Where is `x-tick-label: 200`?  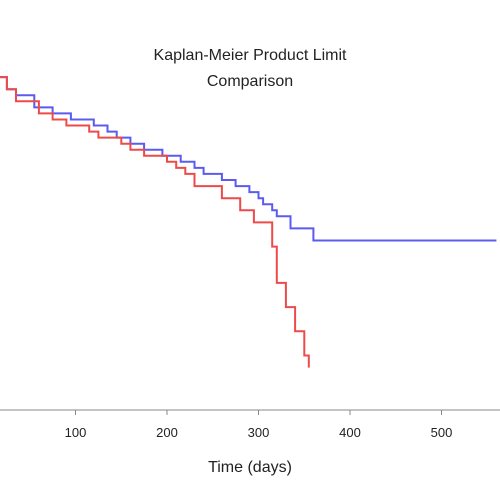
x-tick-label: 200 is located at coordinates (167, 432).